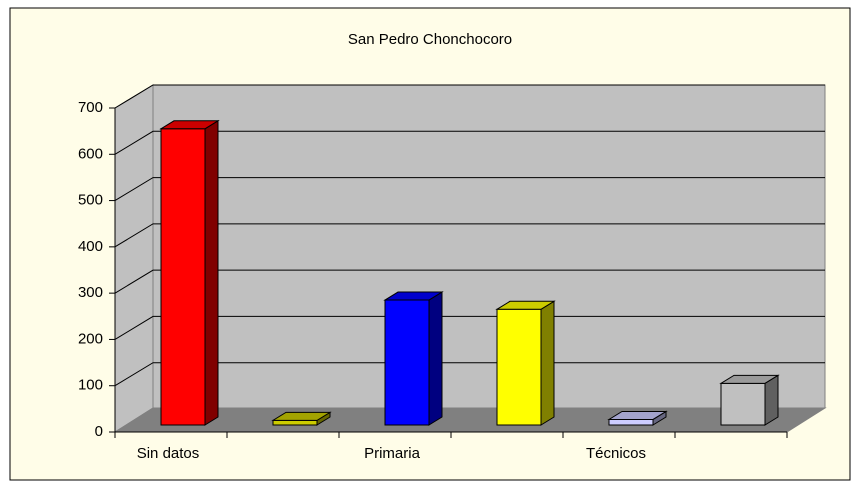  I want to click on floor, so click(470, 420).